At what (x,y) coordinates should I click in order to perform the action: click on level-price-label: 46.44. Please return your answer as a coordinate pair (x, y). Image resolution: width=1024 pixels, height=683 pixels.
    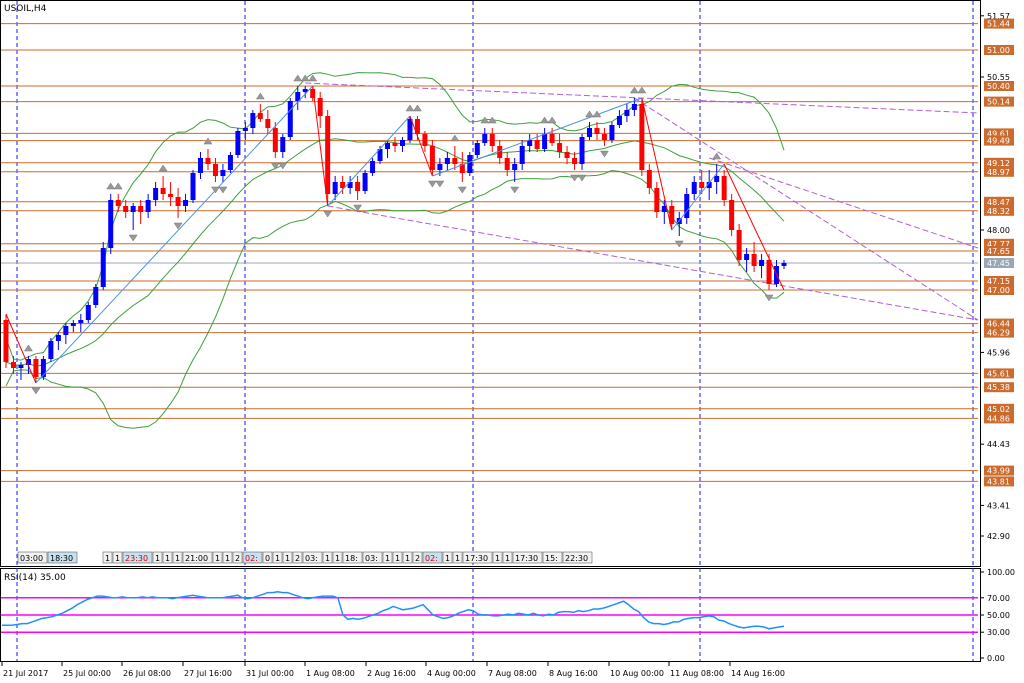
    Looking at the image, I should click on (998, 324).